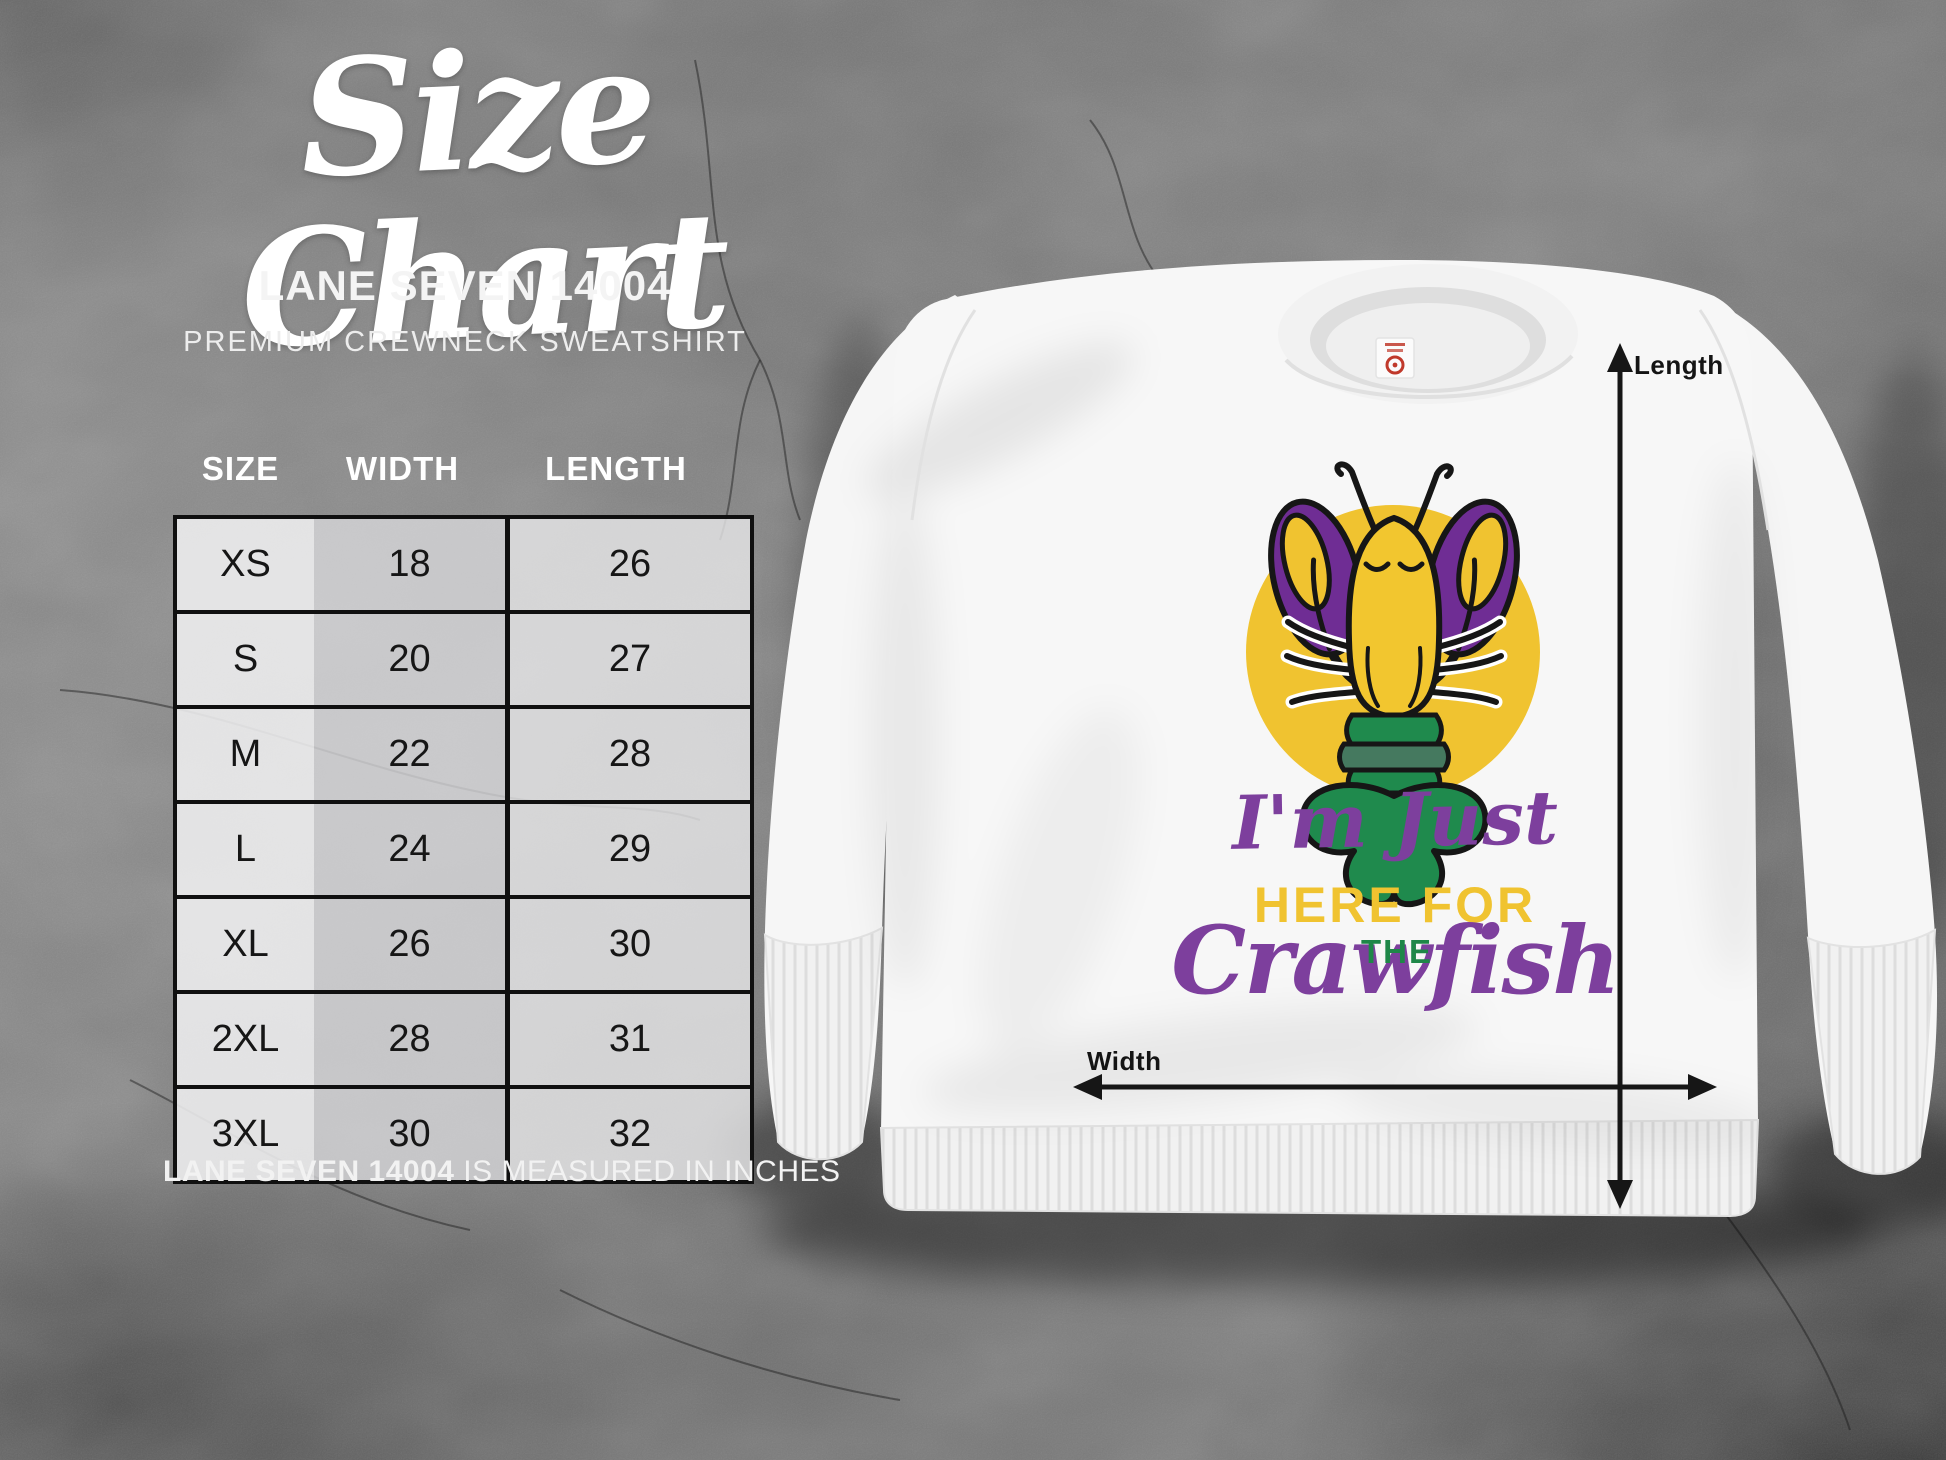 The width and height of the screenshot is (1946, 1460). Describe the element at coordinates (243, 564) in the screenshot. I see `cell-size: XS` at that location.